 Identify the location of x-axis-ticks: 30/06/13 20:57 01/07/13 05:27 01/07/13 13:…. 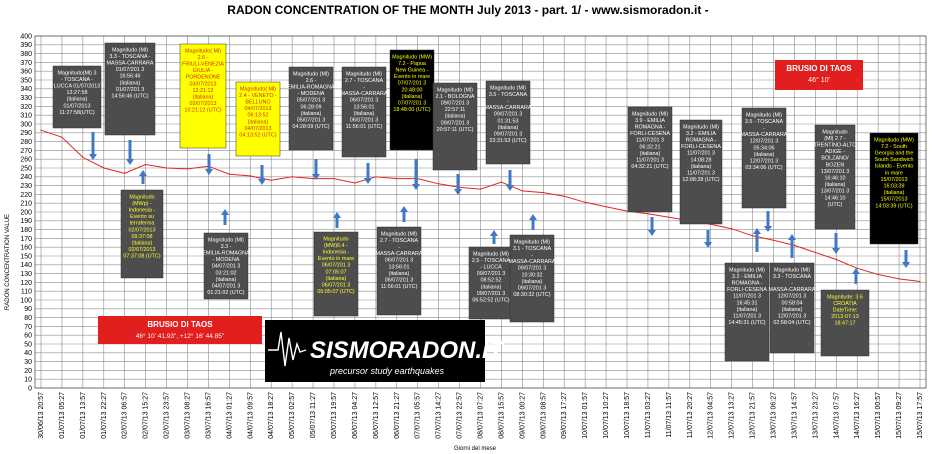
(481, 415).